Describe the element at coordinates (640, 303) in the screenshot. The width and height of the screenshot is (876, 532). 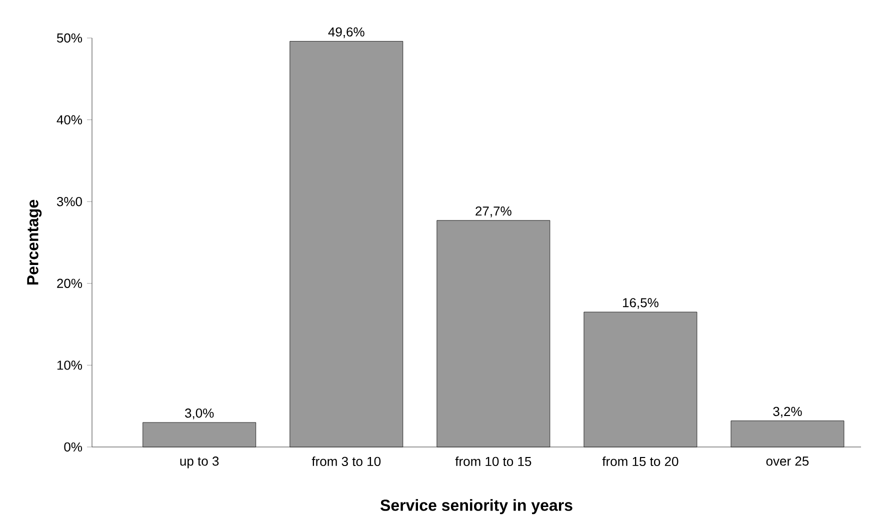
I see `data-label: 16,5%` at that location.